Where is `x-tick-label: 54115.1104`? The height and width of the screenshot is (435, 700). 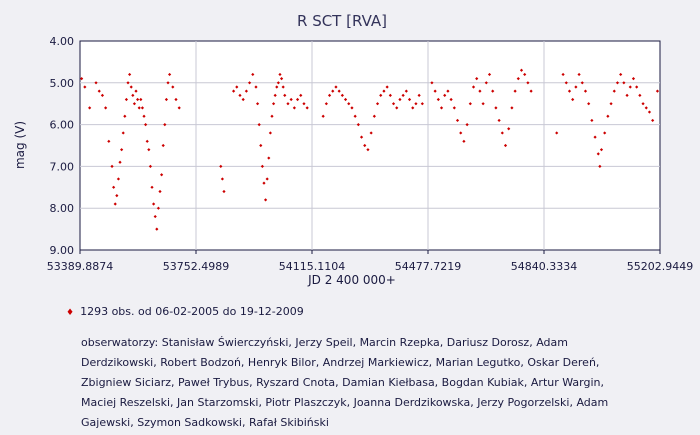
x-tick-label: 54115.1104 is located at coordinates (312, 266).